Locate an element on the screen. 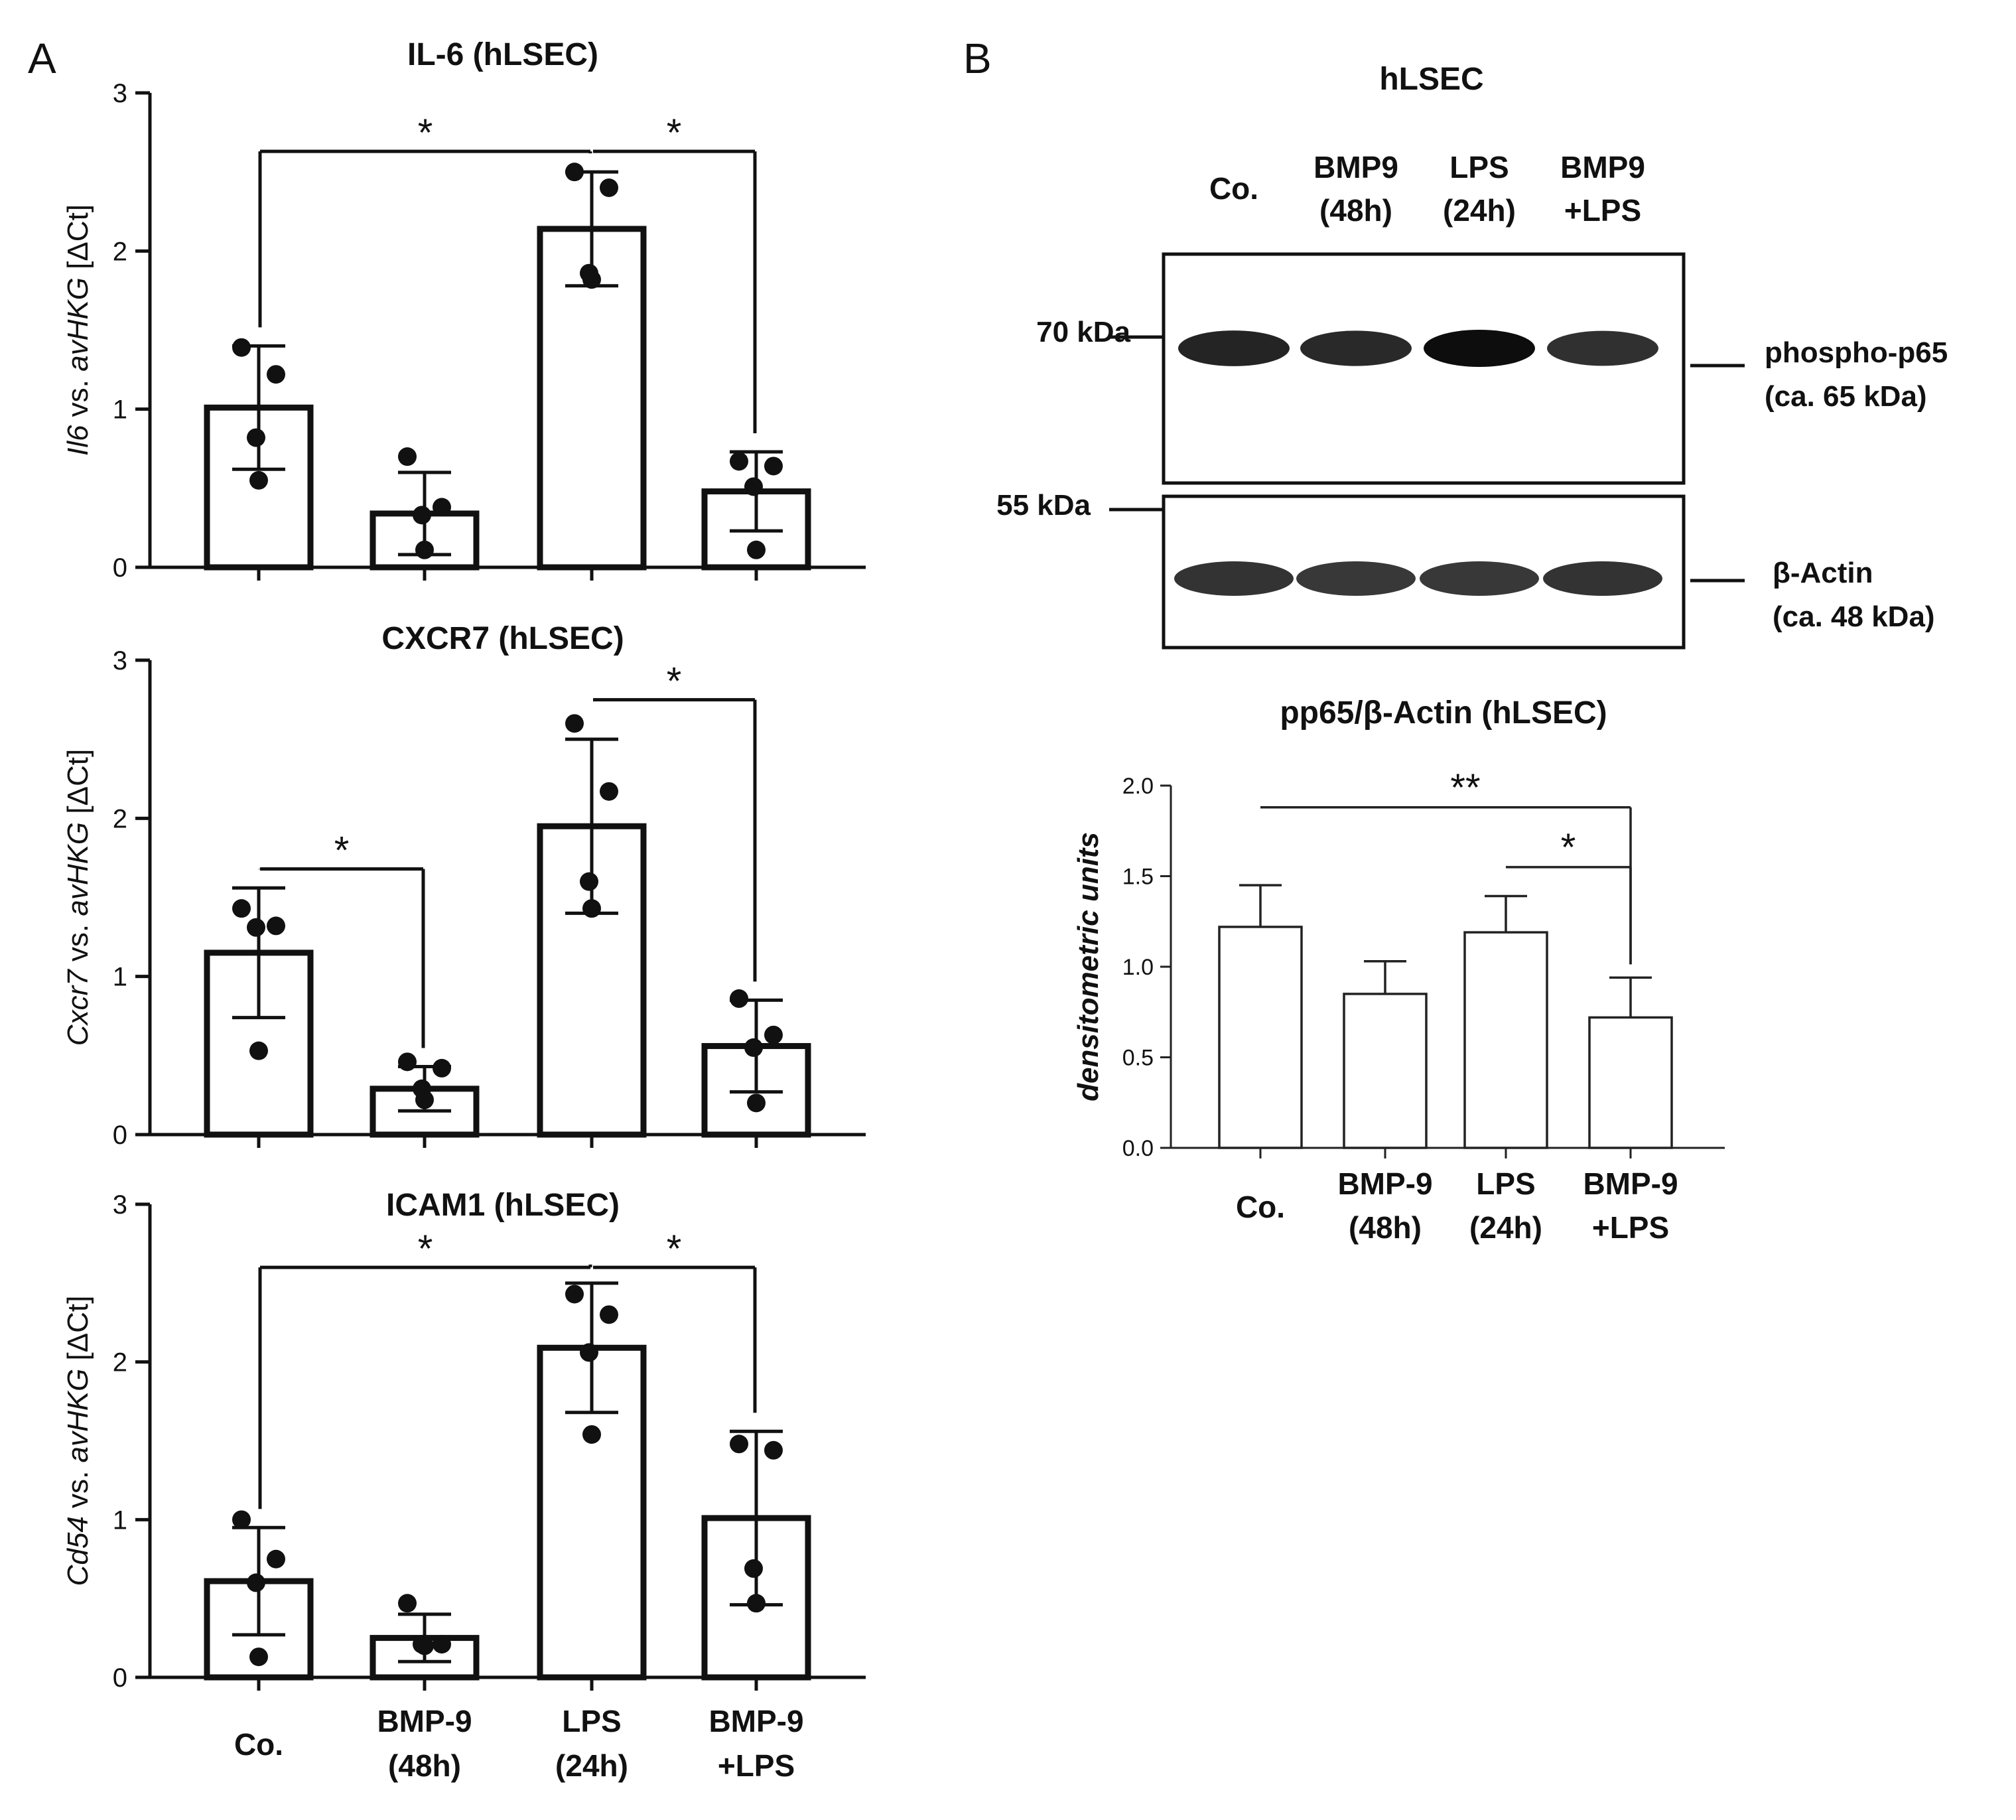 This screenshot has height=1820, width=2016. phospho-p65-label: phospho-p65 is located at coordinates (1857, 352).